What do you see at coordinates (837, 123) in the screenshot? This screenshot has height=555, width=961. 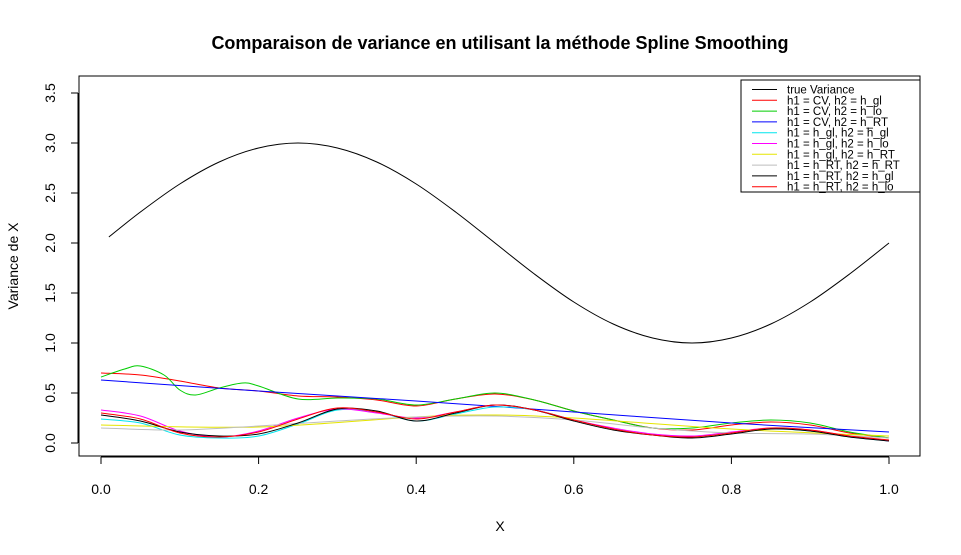 I see `legend-entry-label: h1 = CV, h2 = h_RT` at bounding box center [837, 123].